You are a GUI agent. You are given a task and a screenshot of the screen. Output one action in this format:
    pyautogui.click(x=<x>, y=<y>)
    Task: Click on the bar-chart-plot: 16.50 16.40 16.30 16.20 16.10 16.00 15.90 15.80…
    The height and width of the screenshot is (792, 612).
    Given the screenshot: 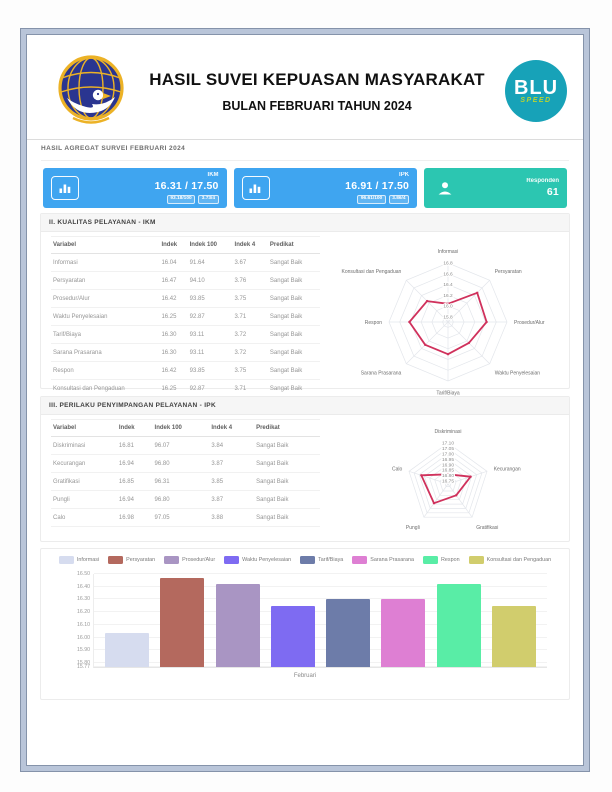 What is the action you would take?
    pyautogui.click(x=312, y=620)
    